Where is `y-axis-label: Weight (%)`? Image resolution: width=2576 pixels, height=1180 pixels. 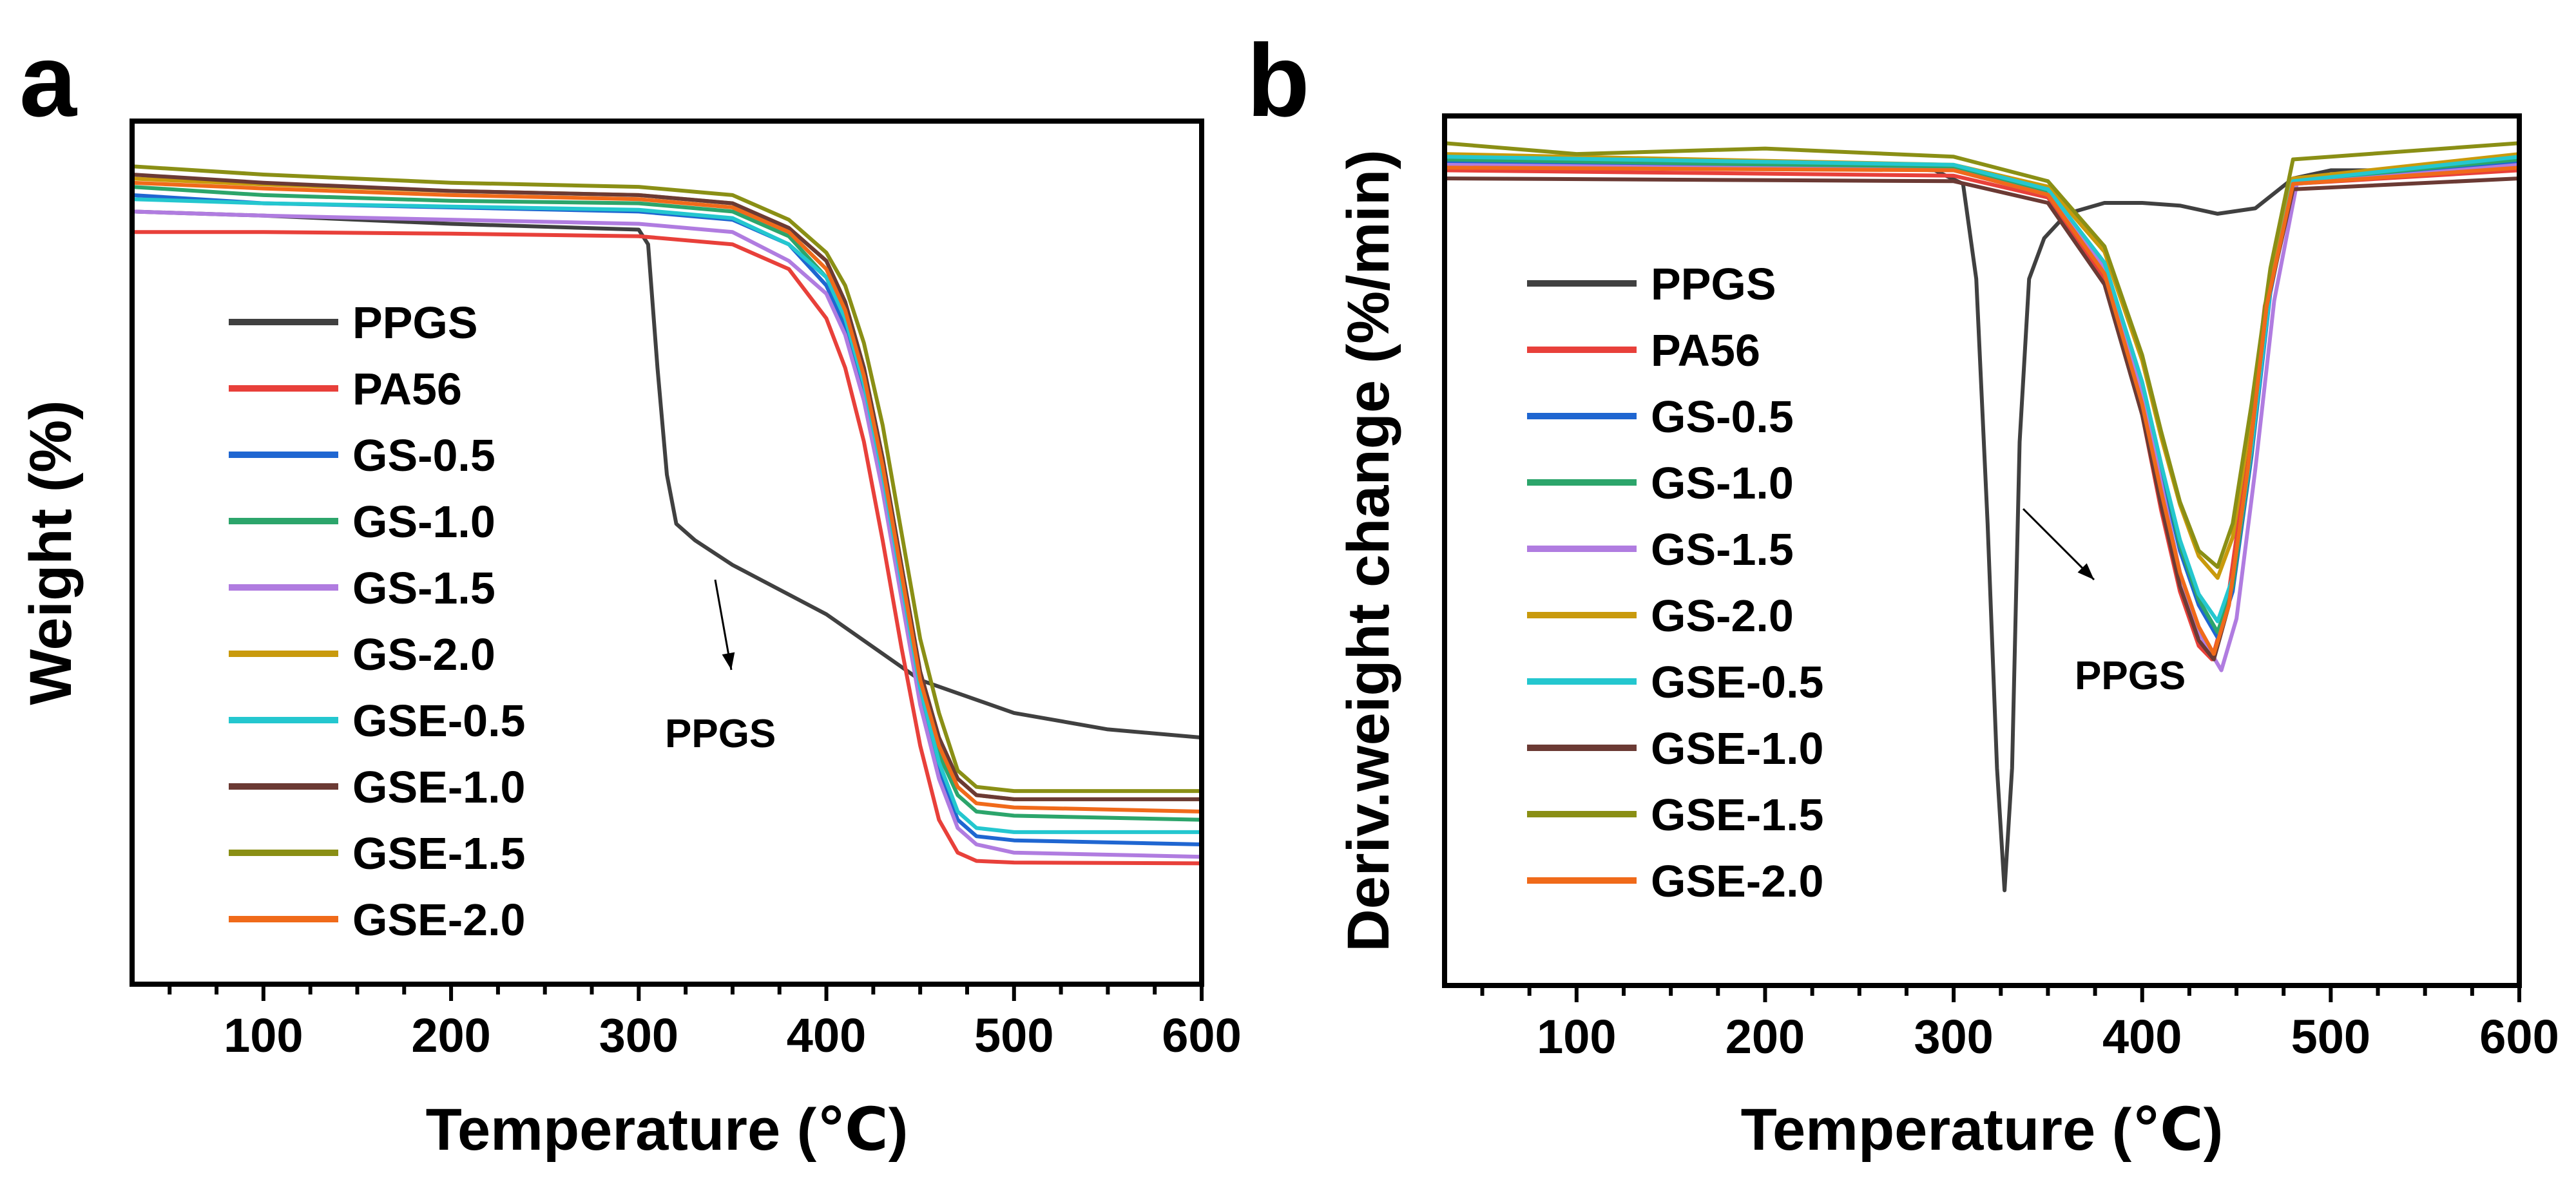 y-axis-label: Weight (%) is located at coordinates (51, 552).